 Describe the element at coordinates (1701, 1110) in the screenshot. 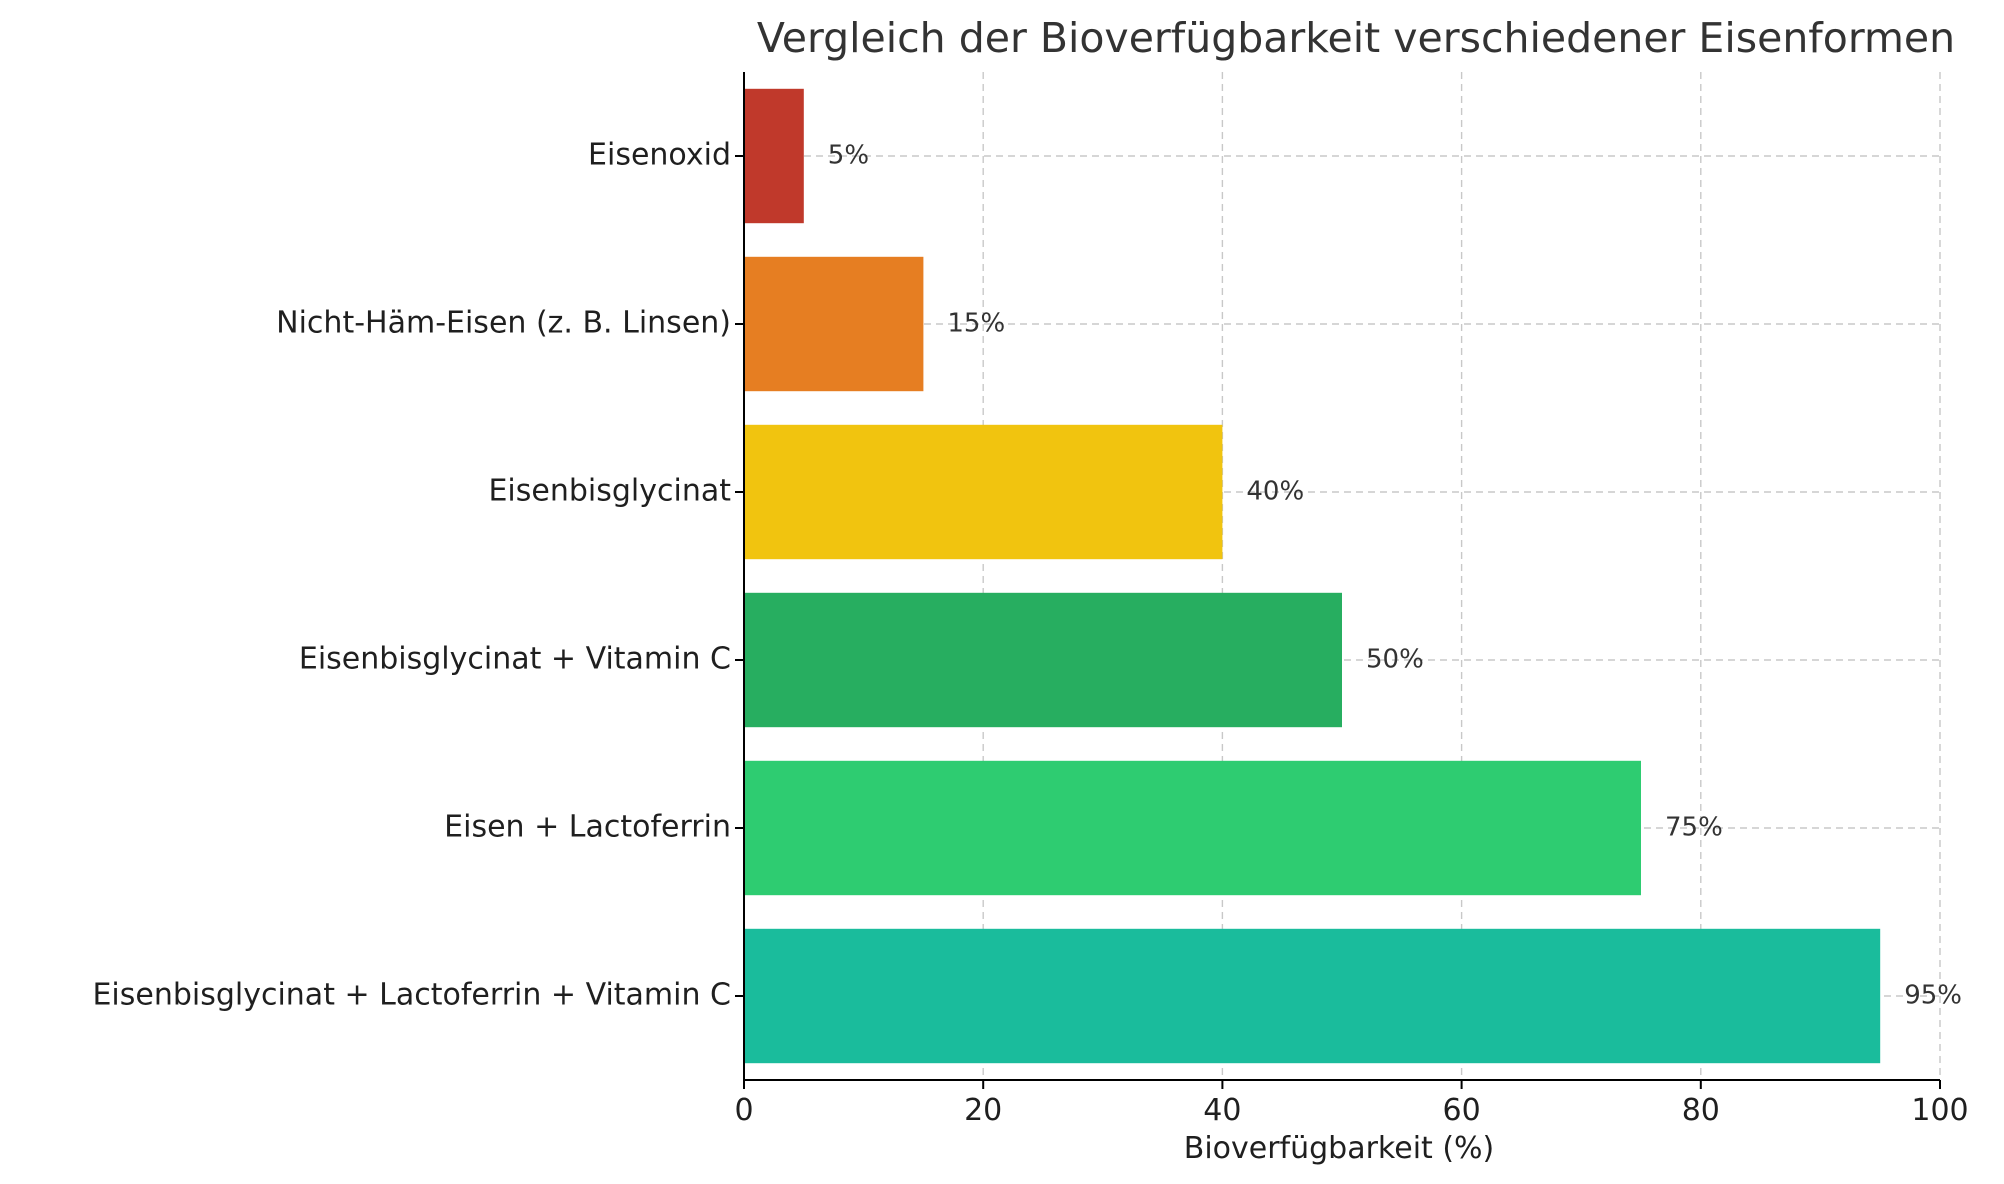

I see `x-tick-label: 80` at that location.